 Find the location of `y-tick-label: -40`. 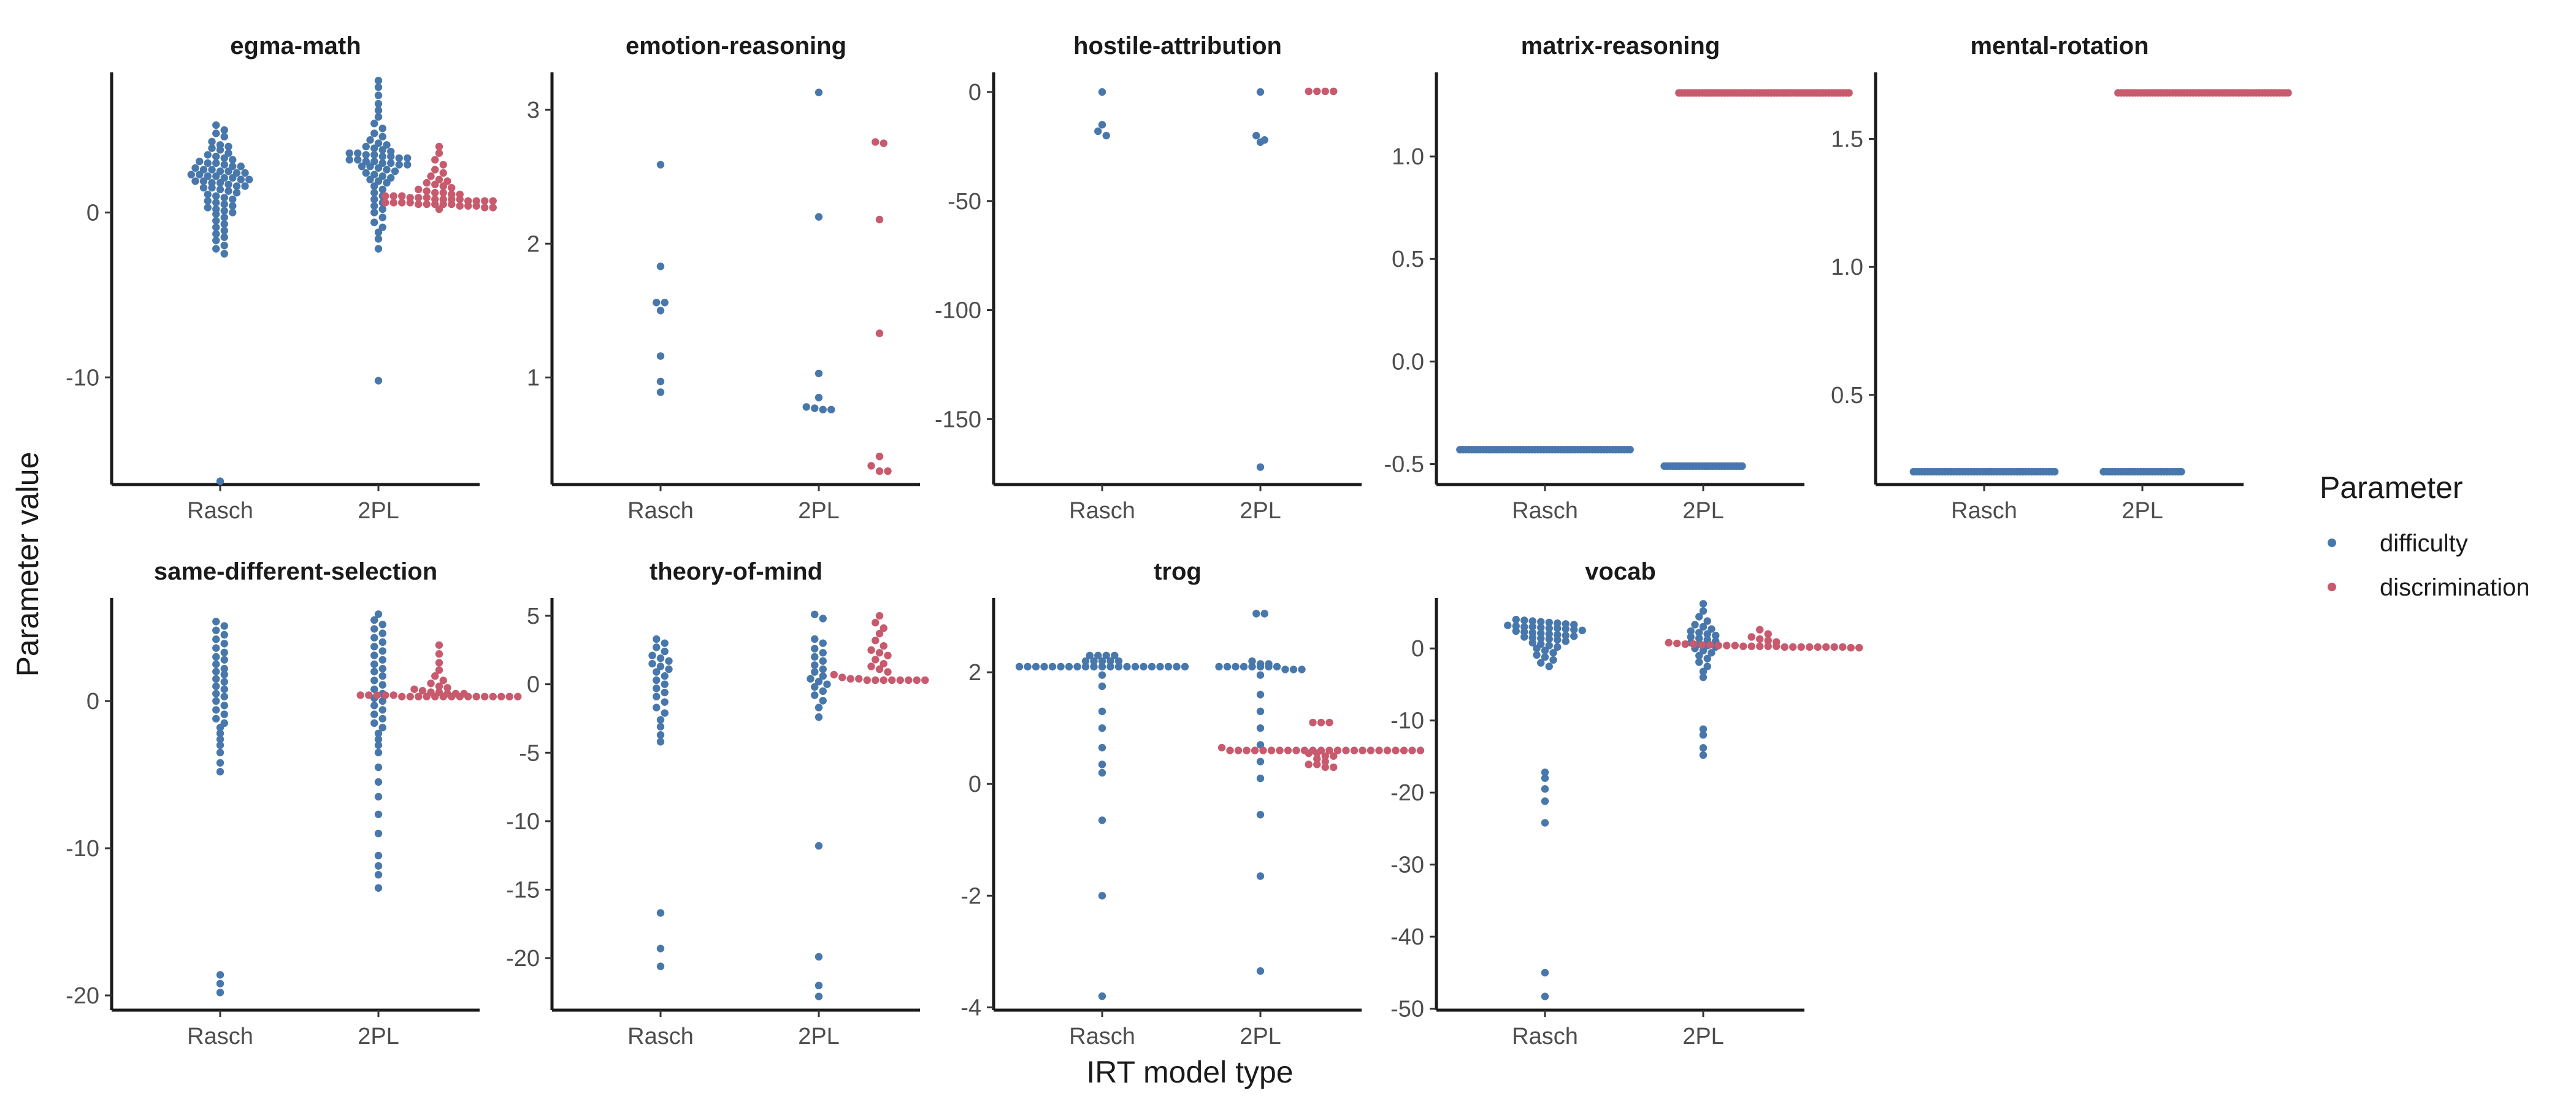

y-tick-label: -40 is located at coordinates (1407, 937).